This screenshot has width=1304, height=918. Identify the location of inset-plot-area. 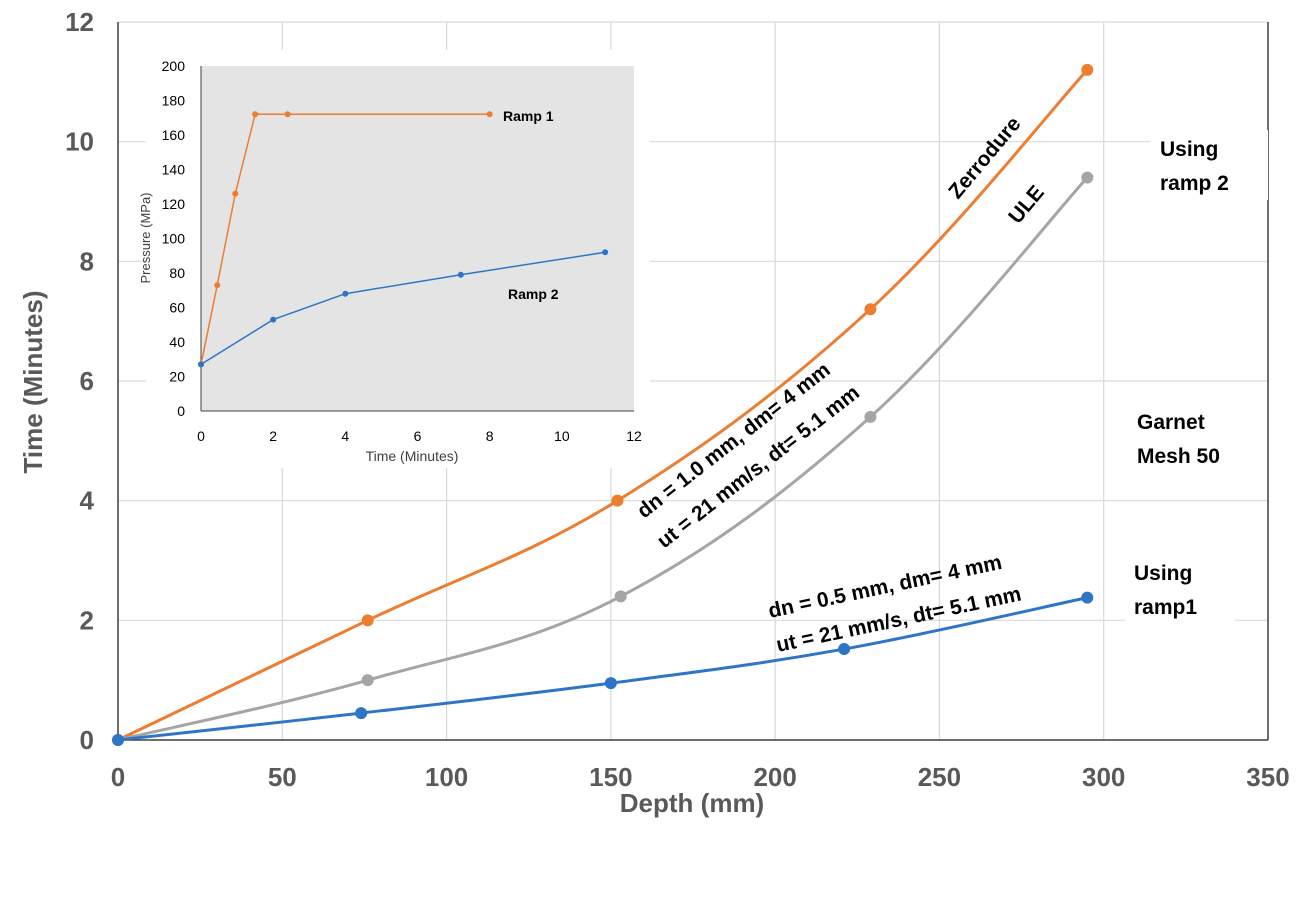
(417, 238).